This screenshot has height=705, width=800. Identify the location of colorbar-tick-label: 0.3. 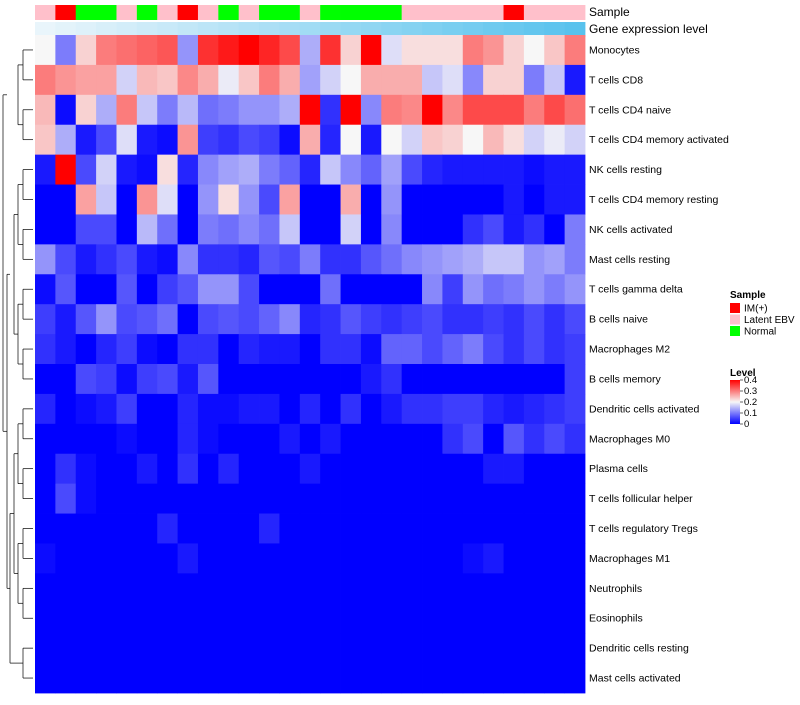
(750, 391).